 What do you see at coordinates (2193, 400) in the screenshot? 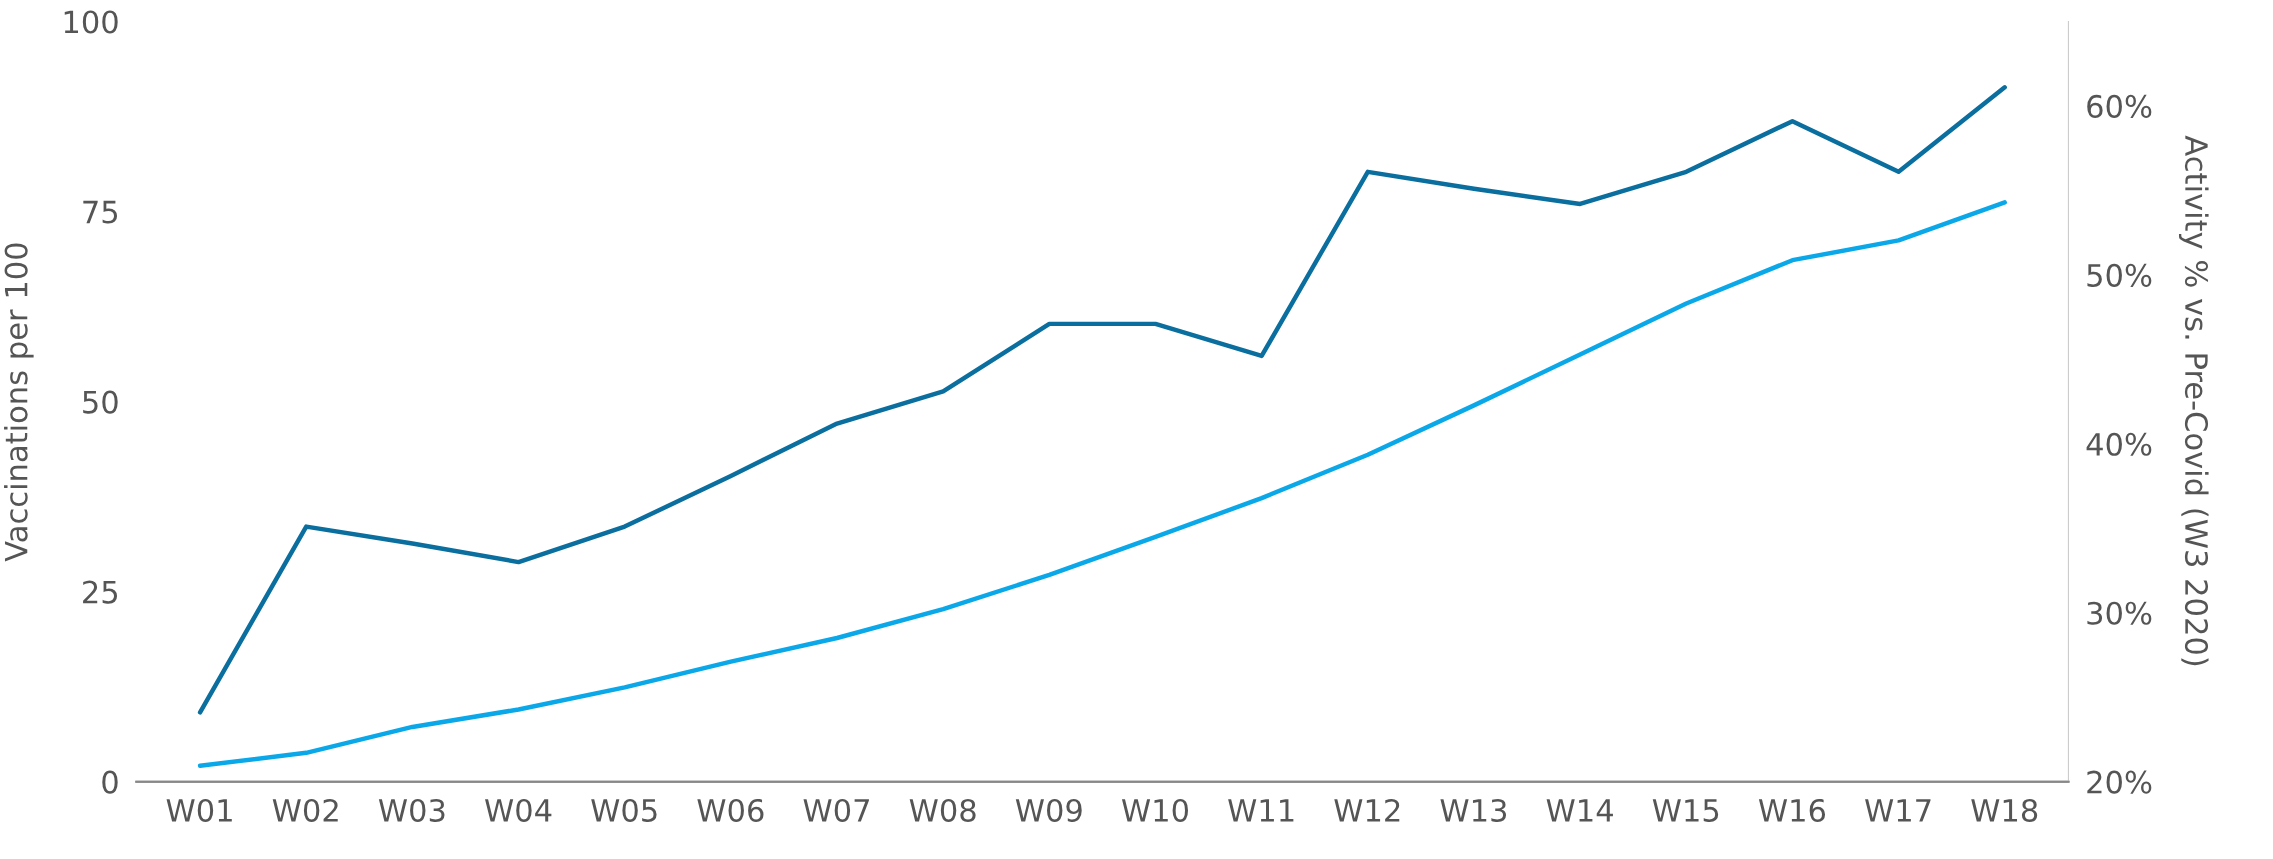
I see `y2-axis-title: Activity % vs. Pre-Covid (W3 2020)` at bounding box center [2193, 400].